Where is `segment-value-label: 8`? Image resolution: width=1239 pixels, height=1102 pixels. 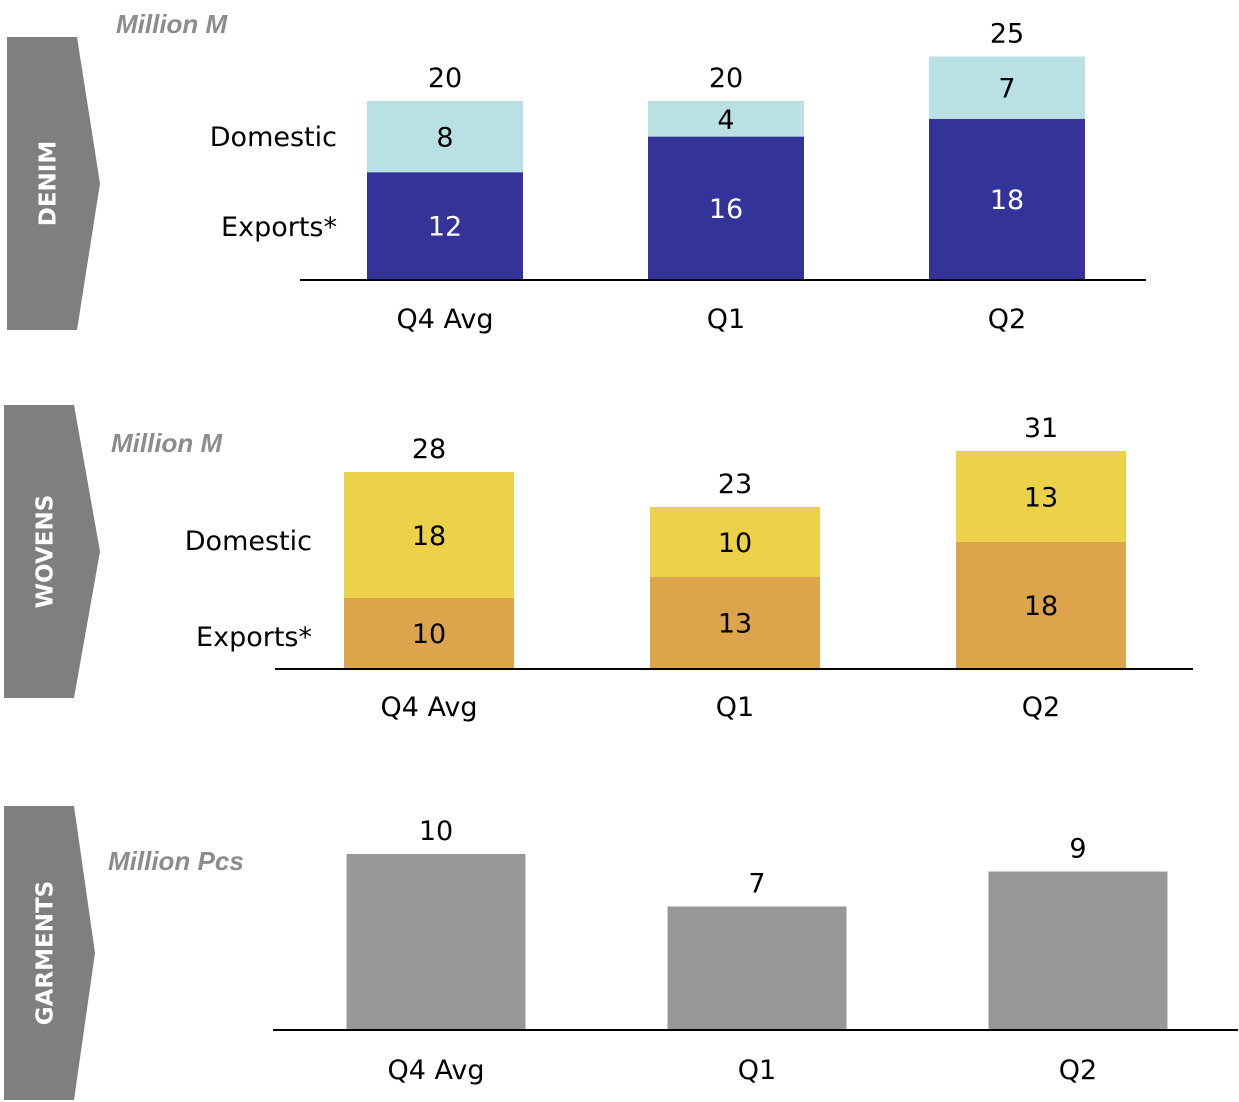 segment-value-label: 8 is located at coordinates (444, 138).